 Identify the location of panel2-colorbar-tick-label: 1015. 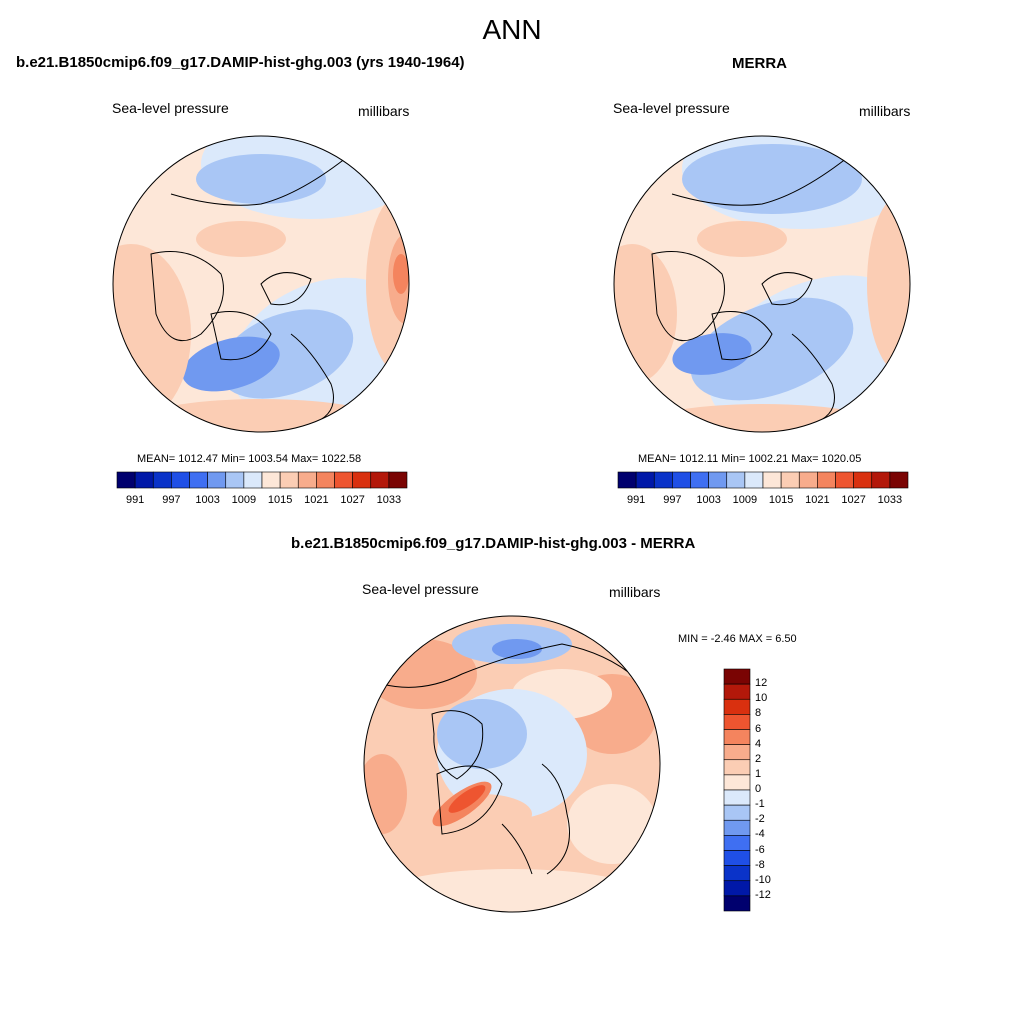
(781, 500).